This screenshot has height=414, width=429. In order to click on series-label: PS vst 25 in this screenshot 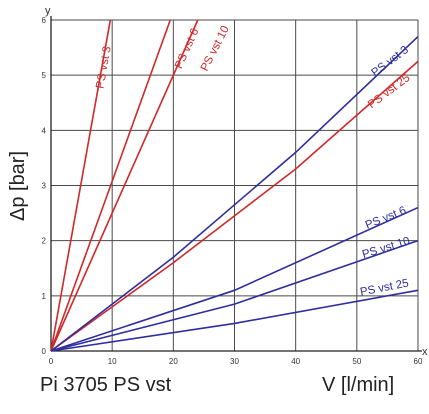, I will do `click(389, 91)`.